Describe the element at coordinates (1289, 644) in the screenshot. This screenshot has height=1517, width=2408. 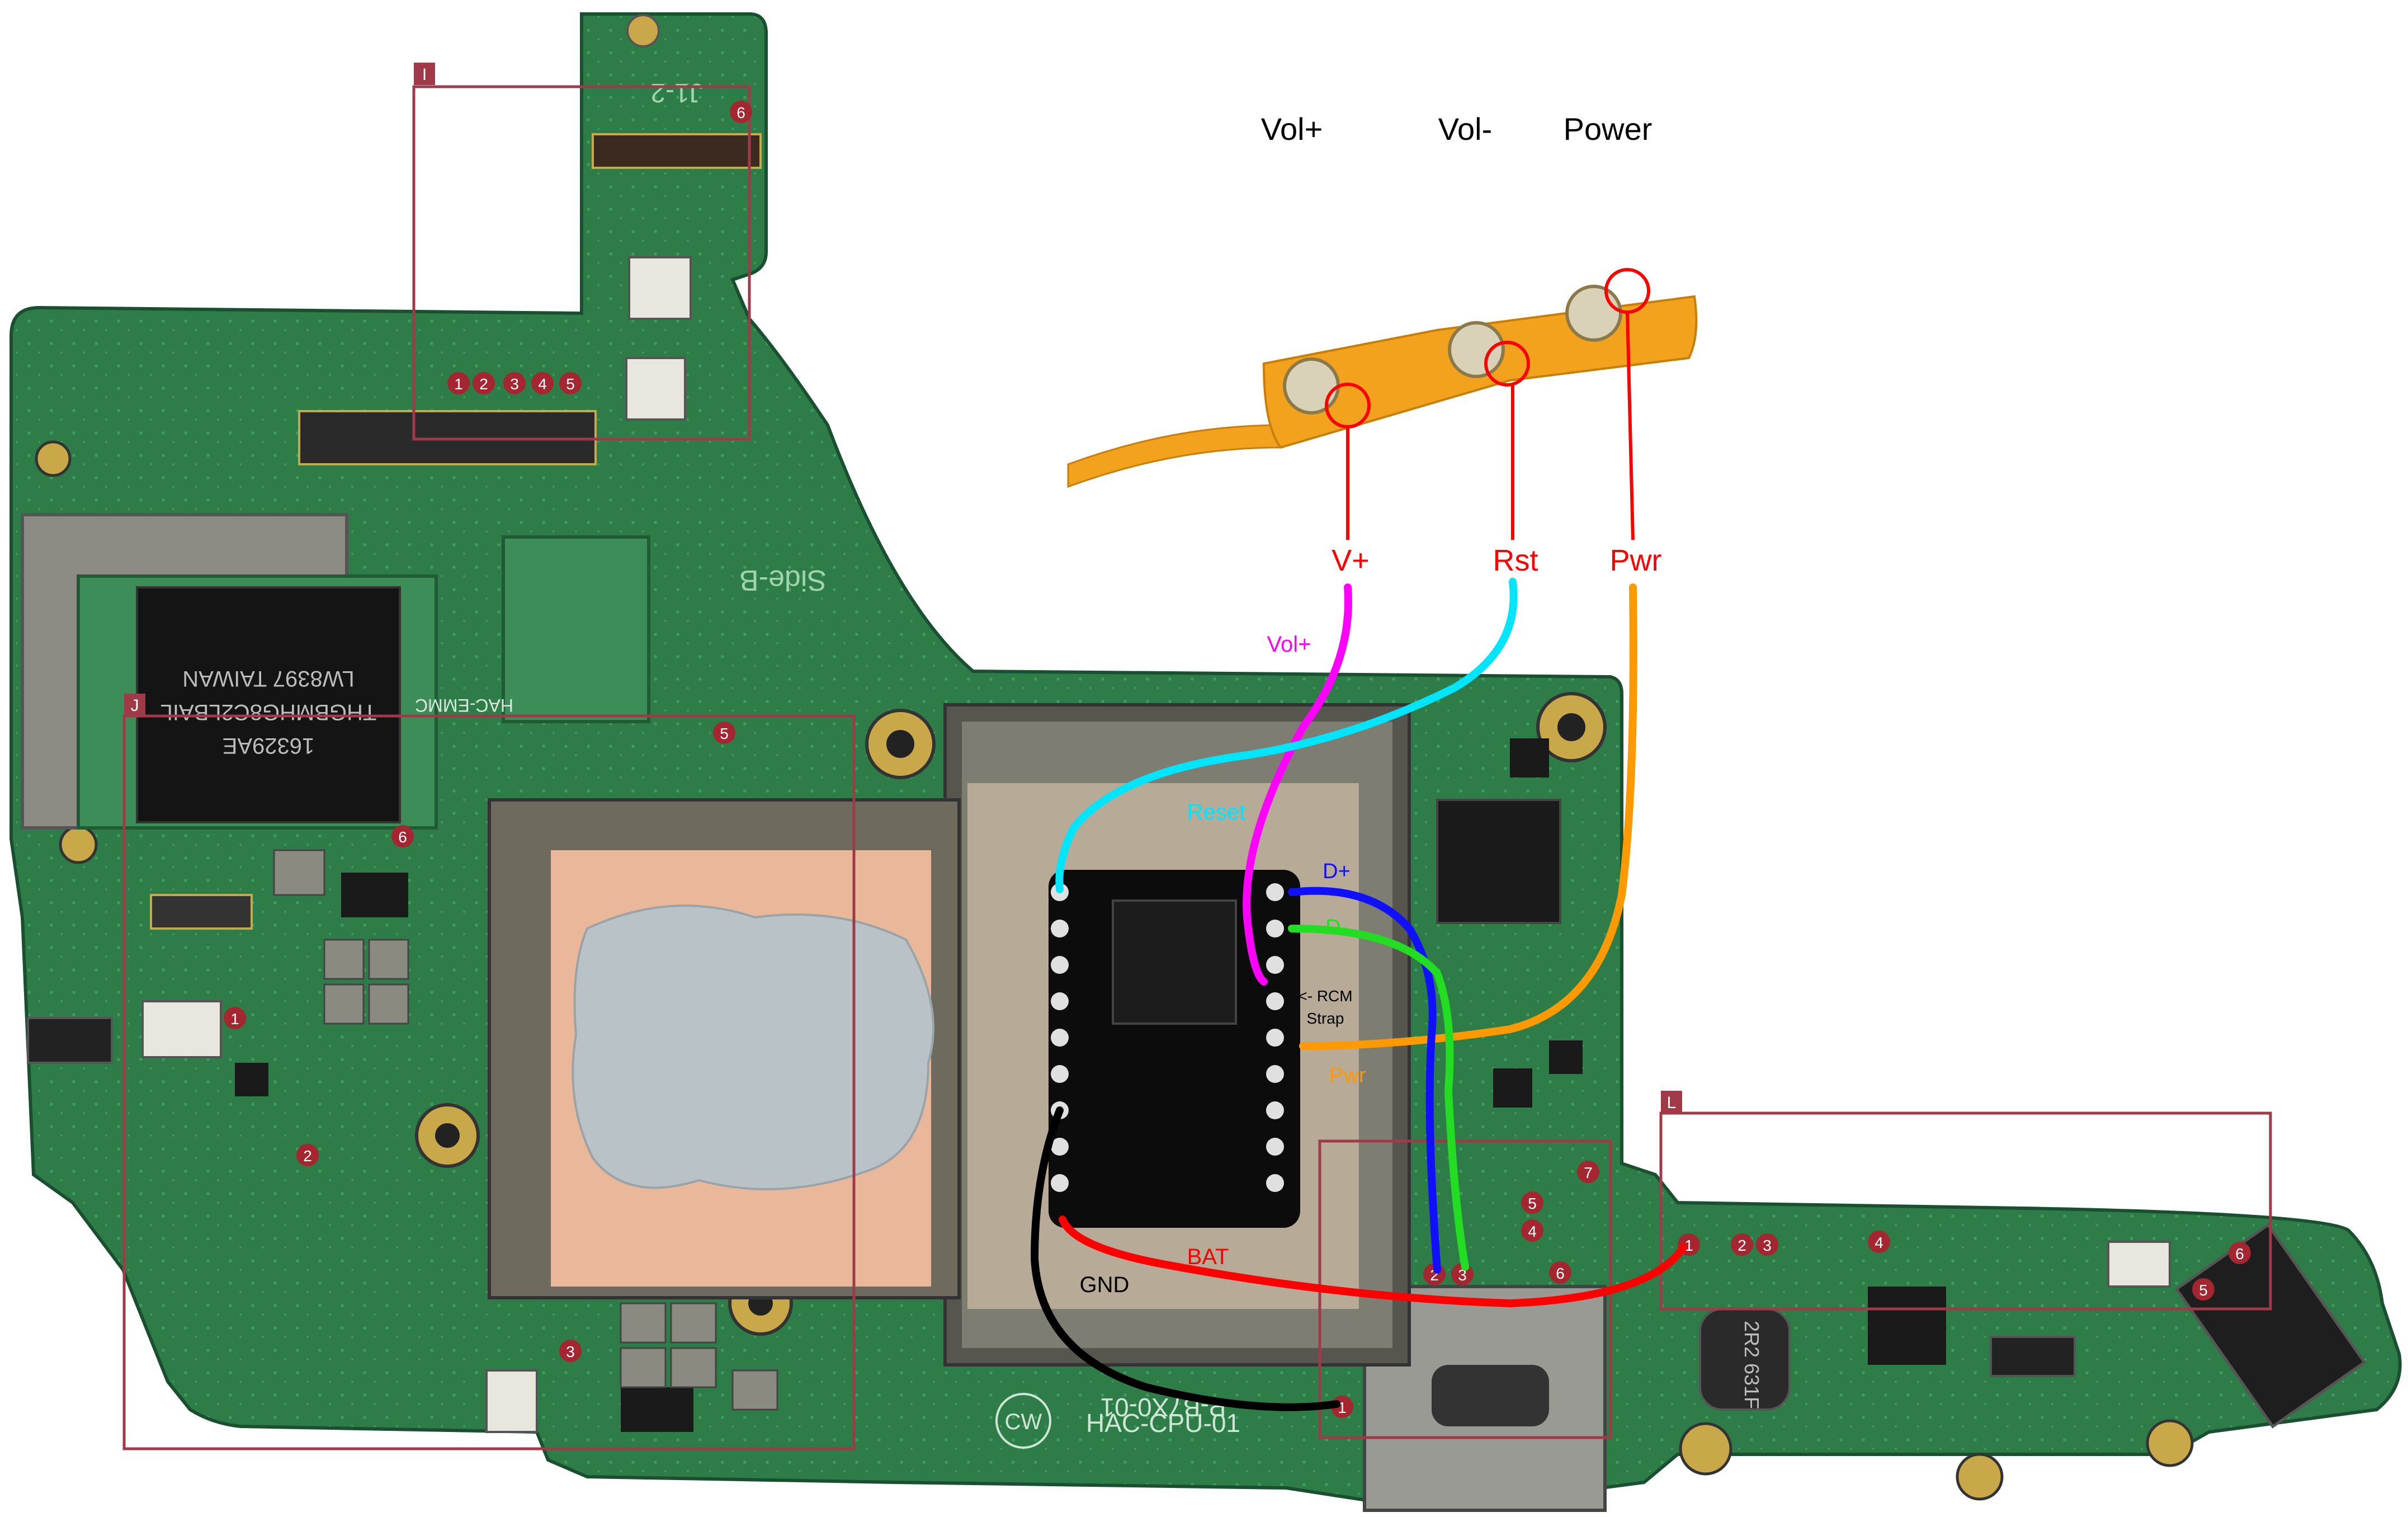
I see `wire-label-vol-plus: Vol+` at that location.